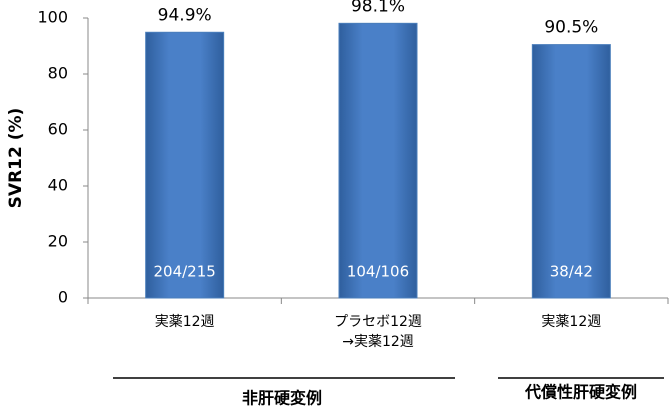  What do you see at coordinates (571, 28) in the screenshot?
I see `value-label: 90.5%` at bounding box center [571, 28].